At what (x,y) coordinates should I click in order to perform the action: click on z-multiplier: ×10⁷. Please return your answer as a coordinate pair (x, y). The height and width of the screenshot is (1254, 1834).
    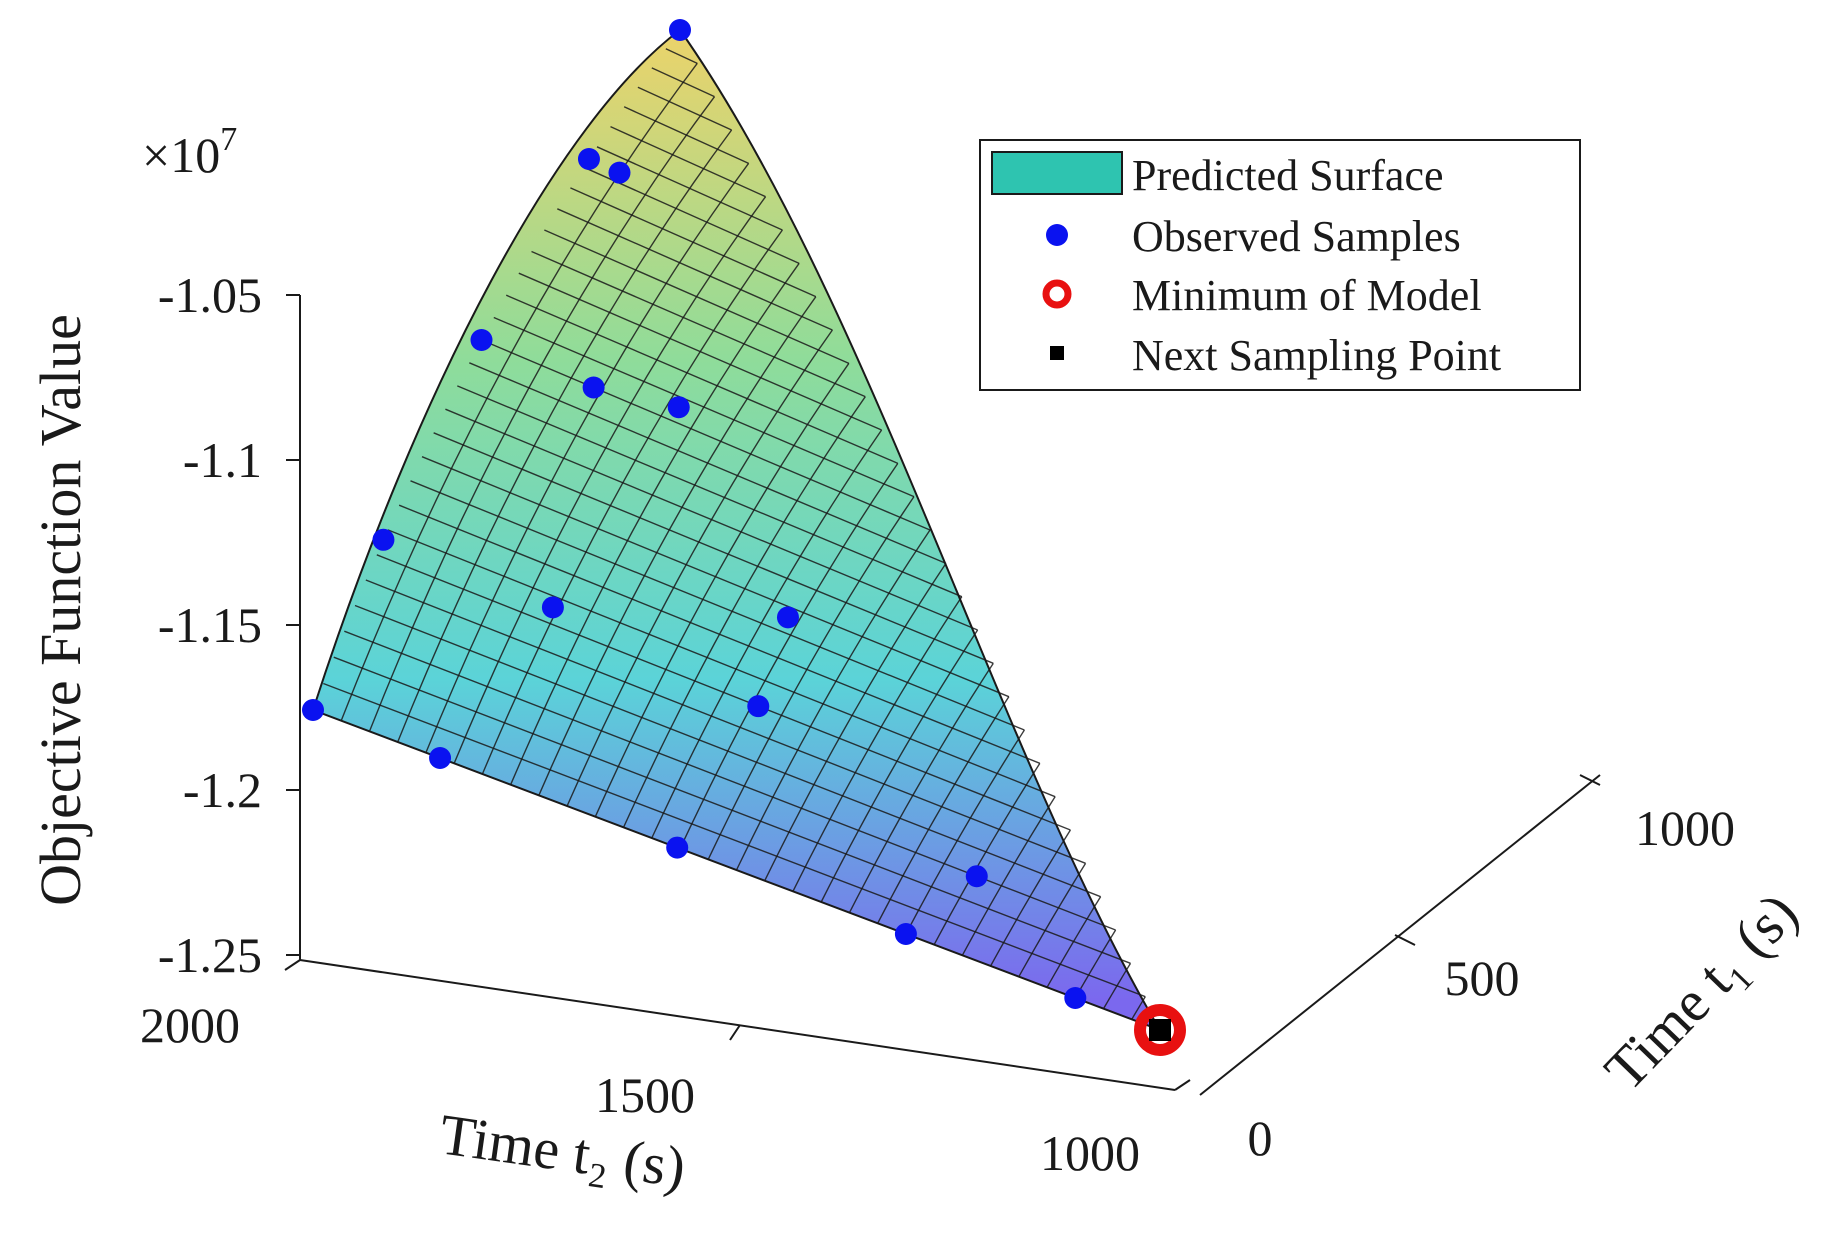
    Looking at the image, I should click on (189, 152).